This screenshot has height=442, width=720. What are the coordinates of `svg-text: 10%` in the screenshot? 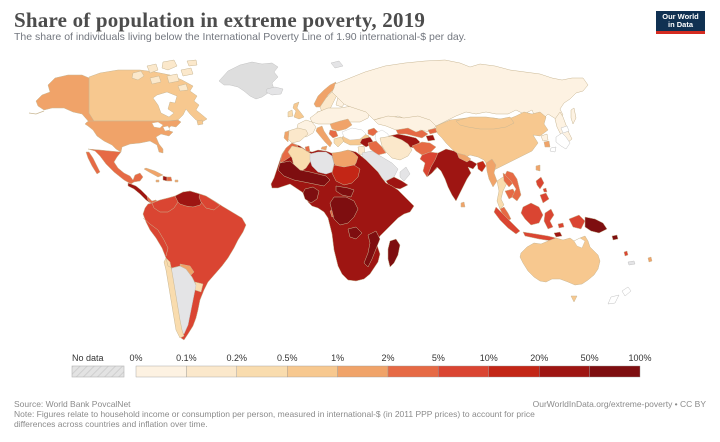 It's located at (489, 358).